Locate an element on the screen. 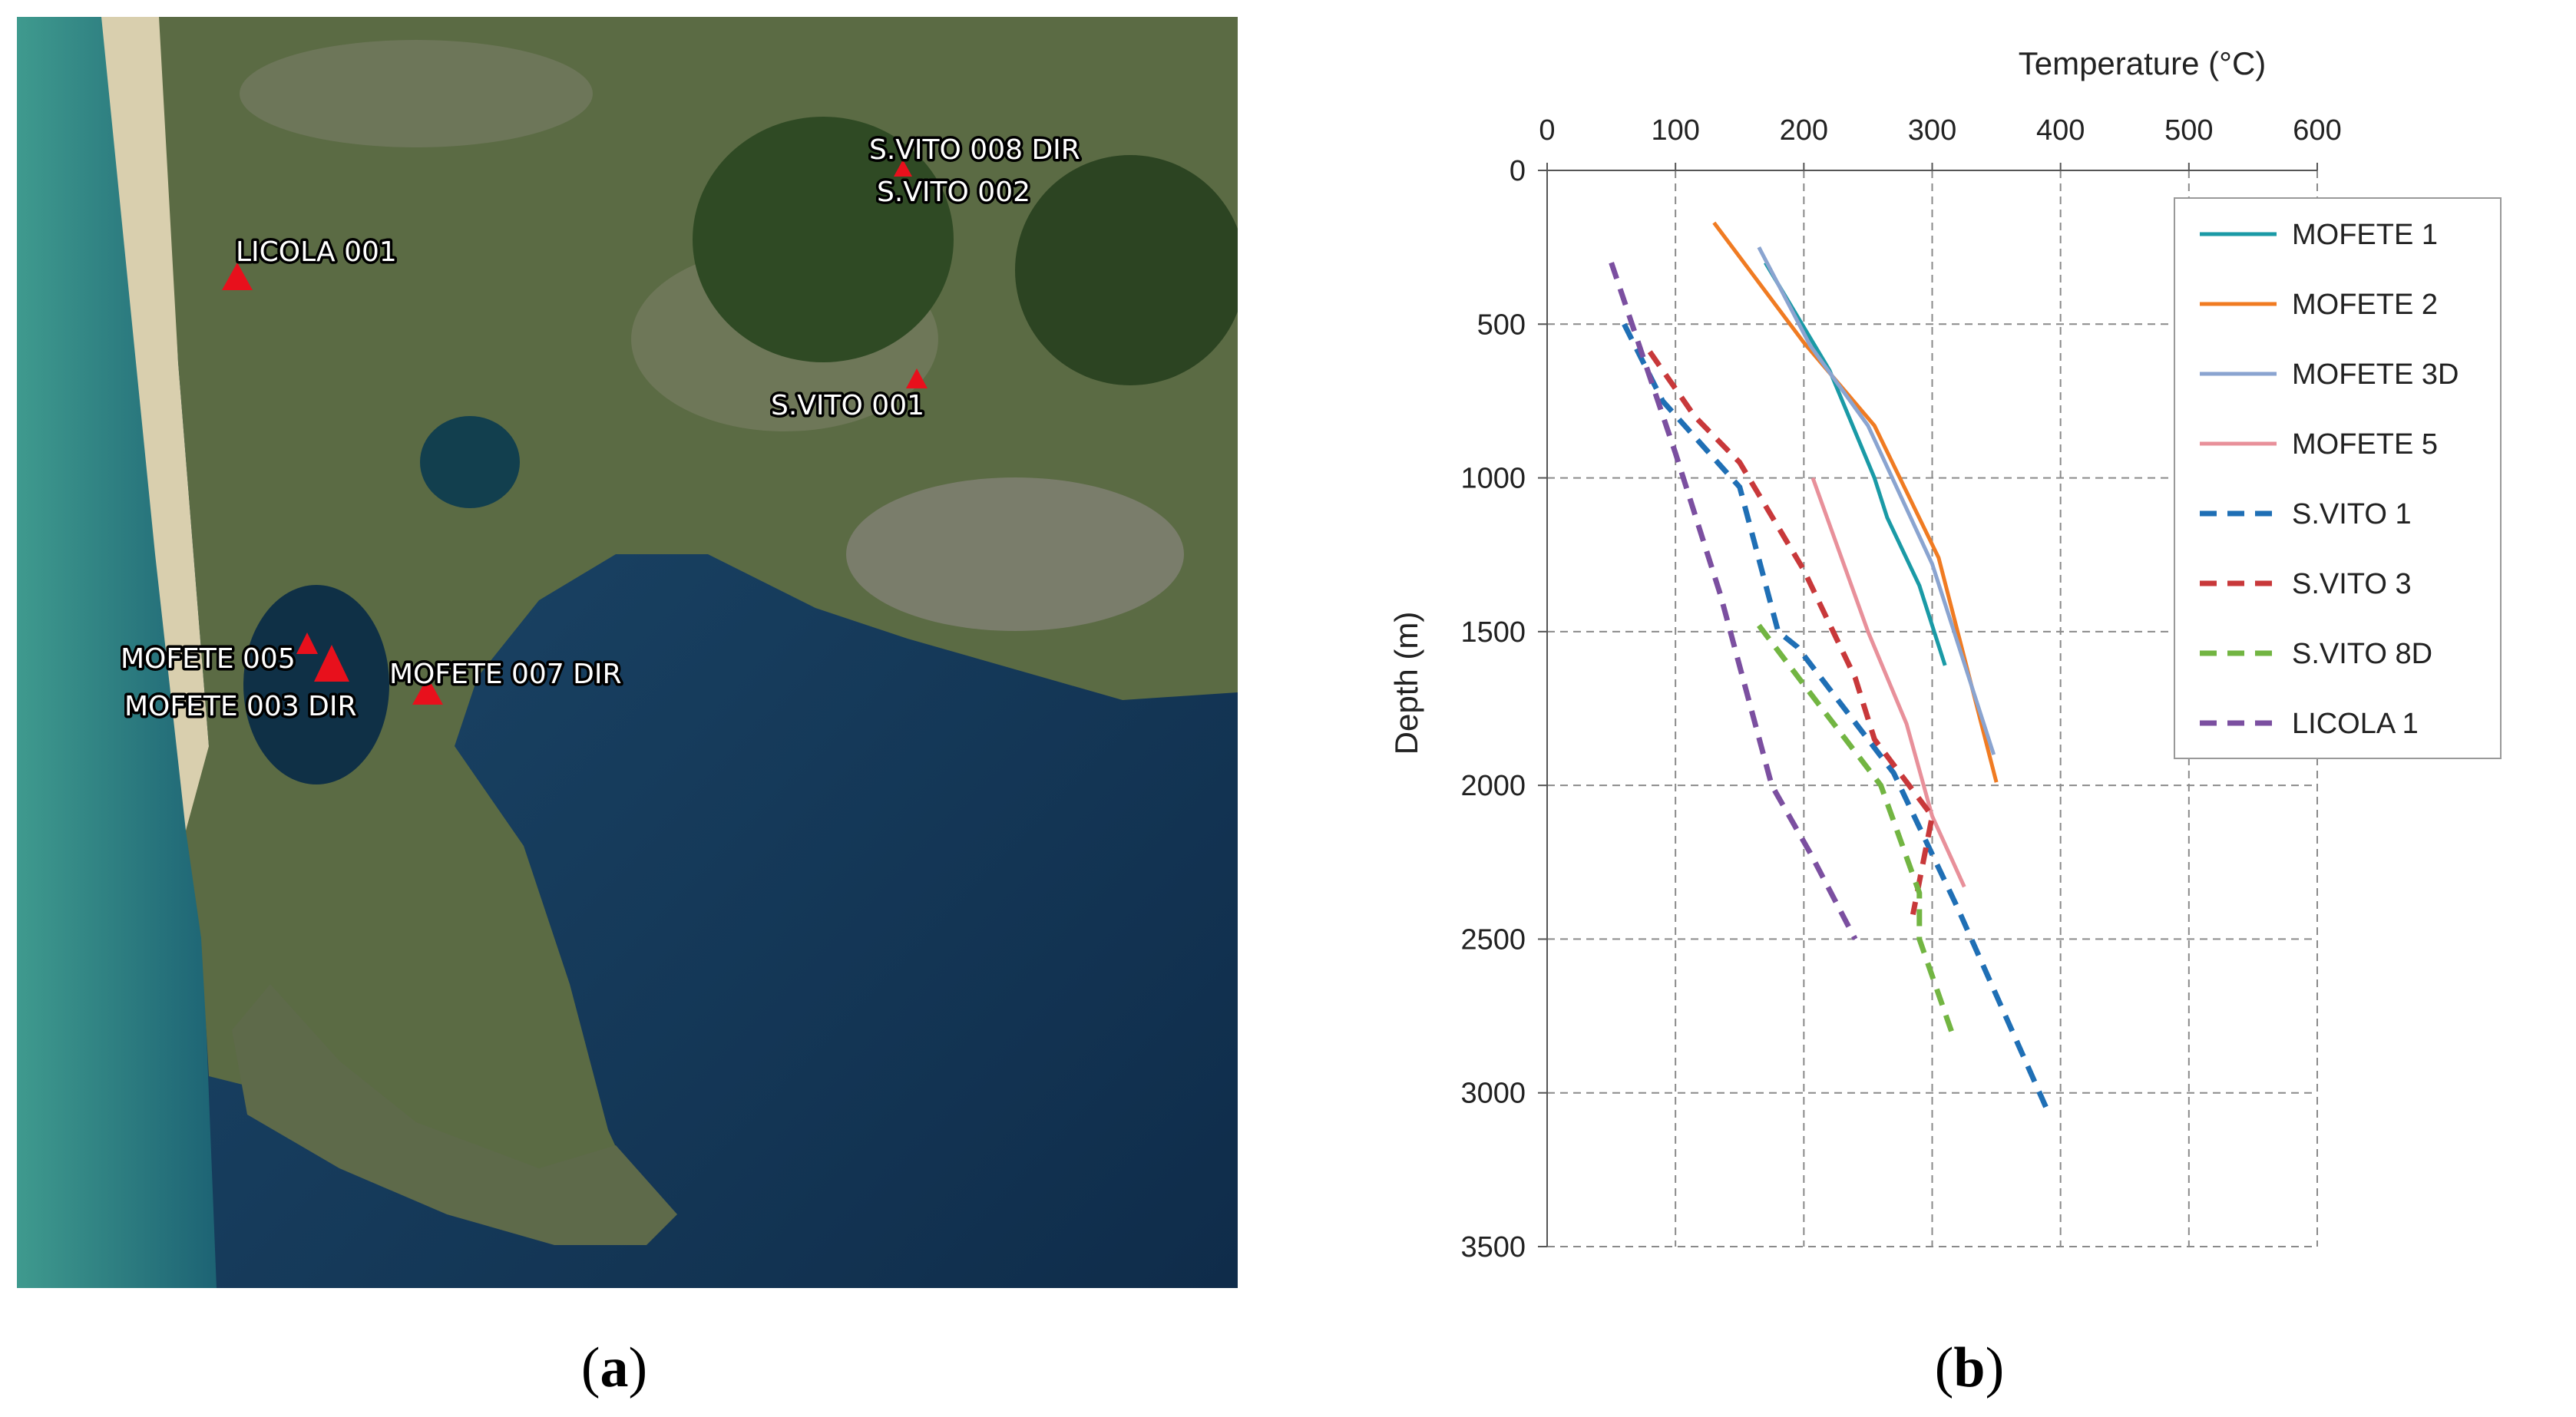  legend-label: MOFETE 1 is located at coordinates (2365, 235).